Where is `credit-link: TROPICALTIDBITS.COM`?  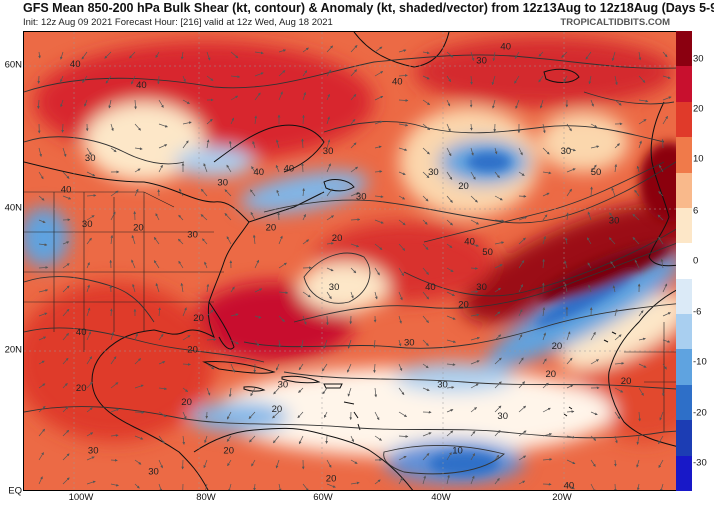
credit-link: TROPICALTIDBITS.COM is located at coordinates (615, 22).